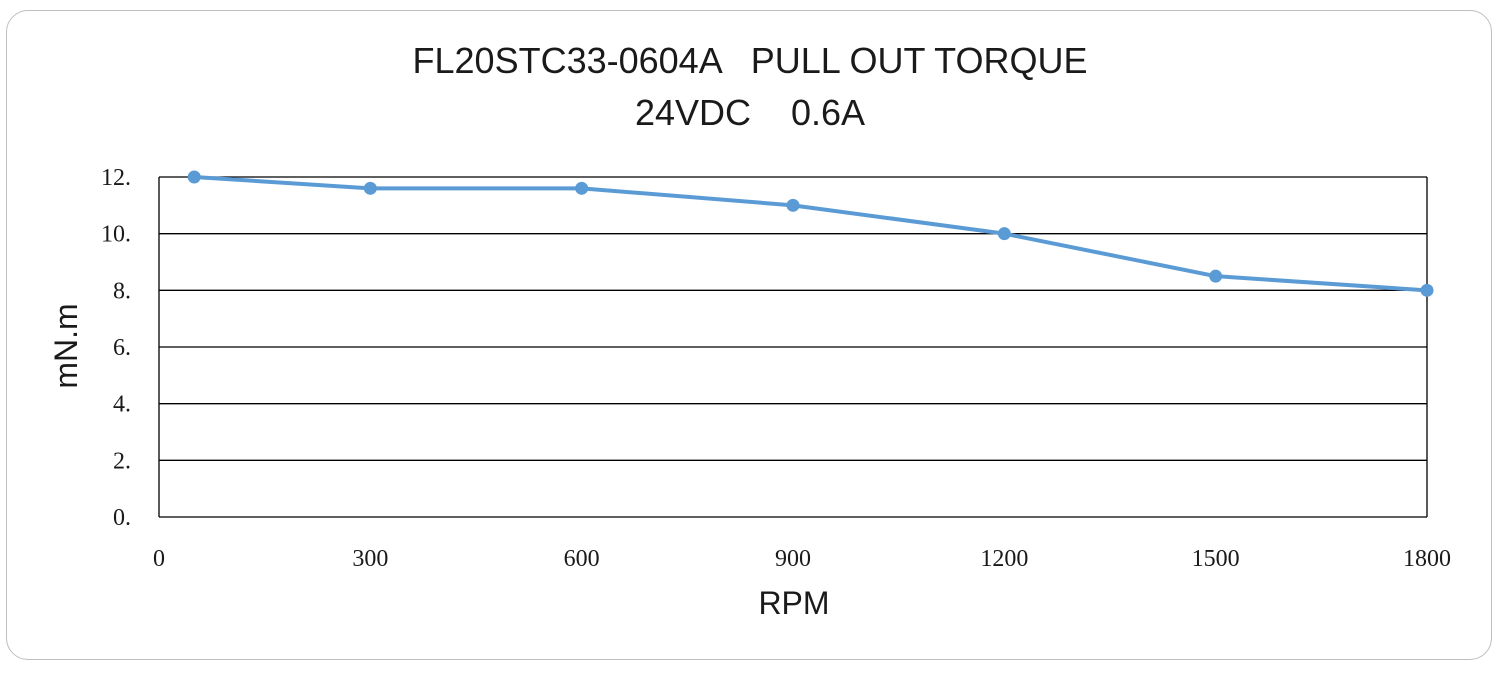 This screenshot has width=1500, height=675. Describe the element at coordinates (116, 235) in the screenshot. I see `y-tick-label: 10.` at that location.